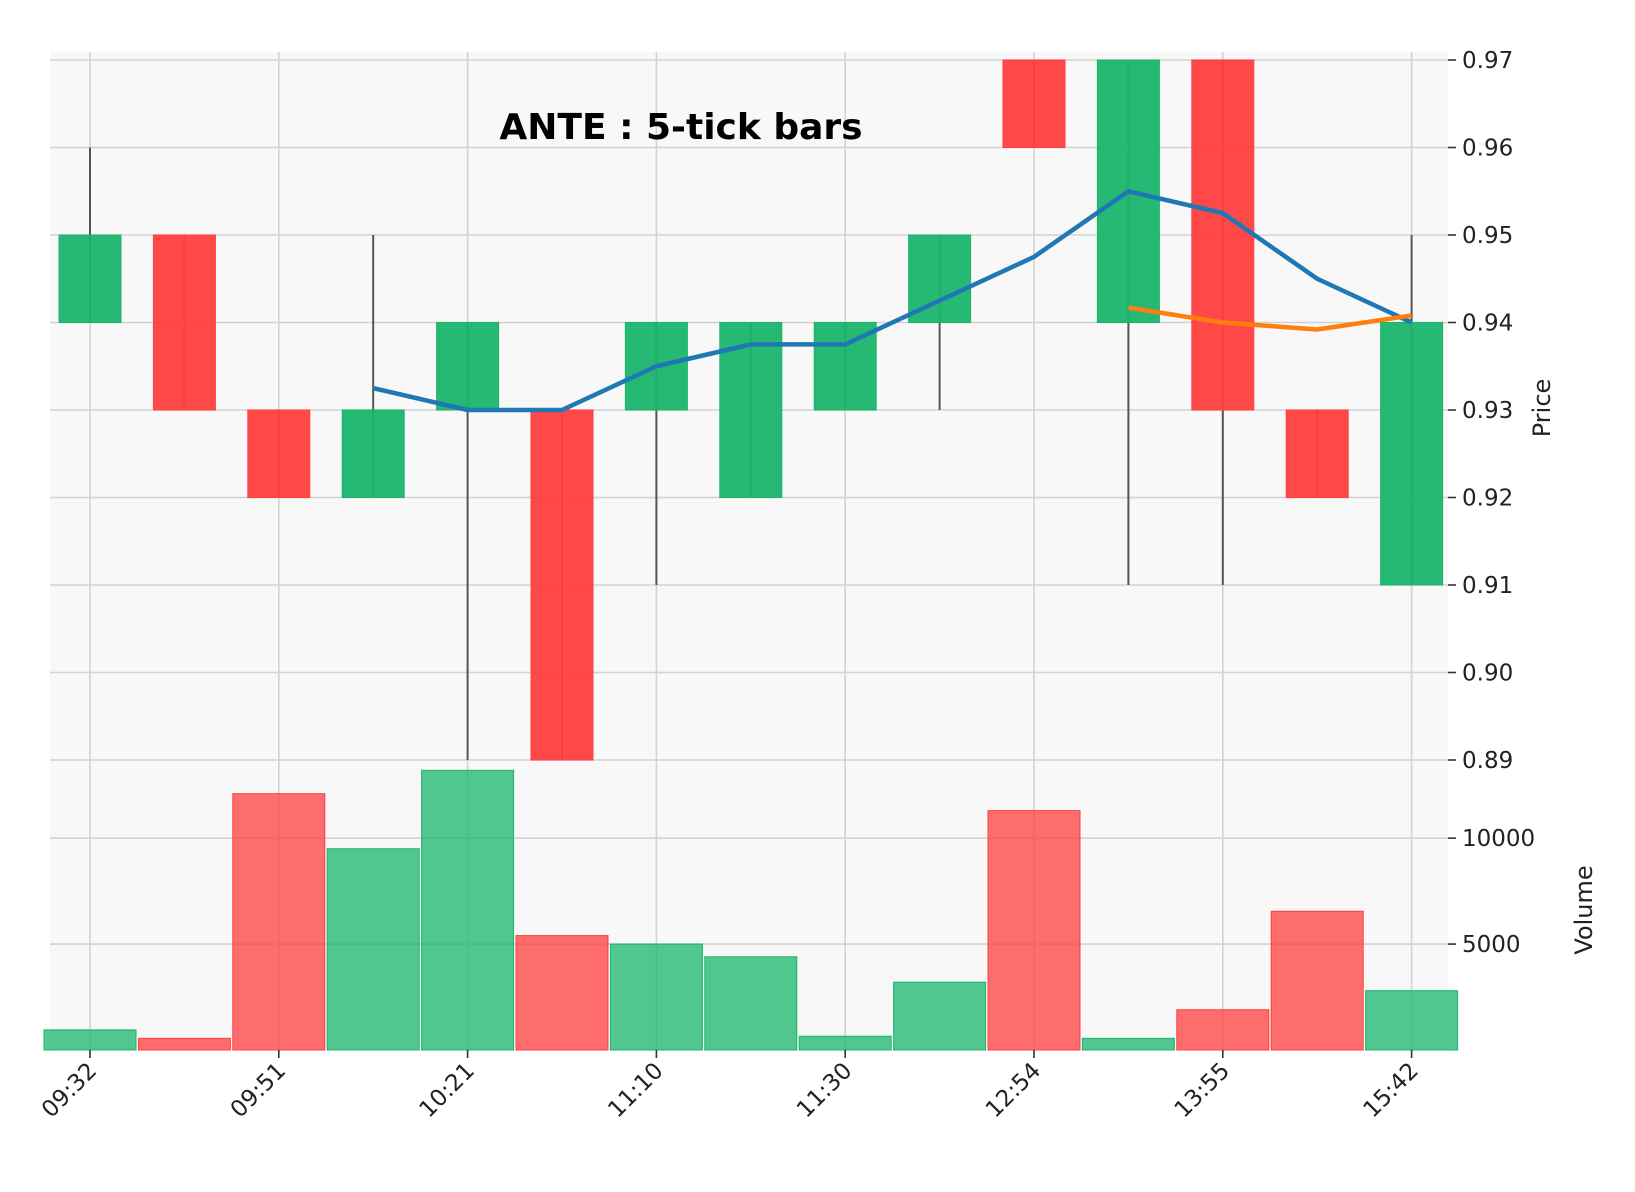 The width and height of the screenshot is (1635, 1192). I want to click on price-tick-label: 0.94, so click(1487, 324).